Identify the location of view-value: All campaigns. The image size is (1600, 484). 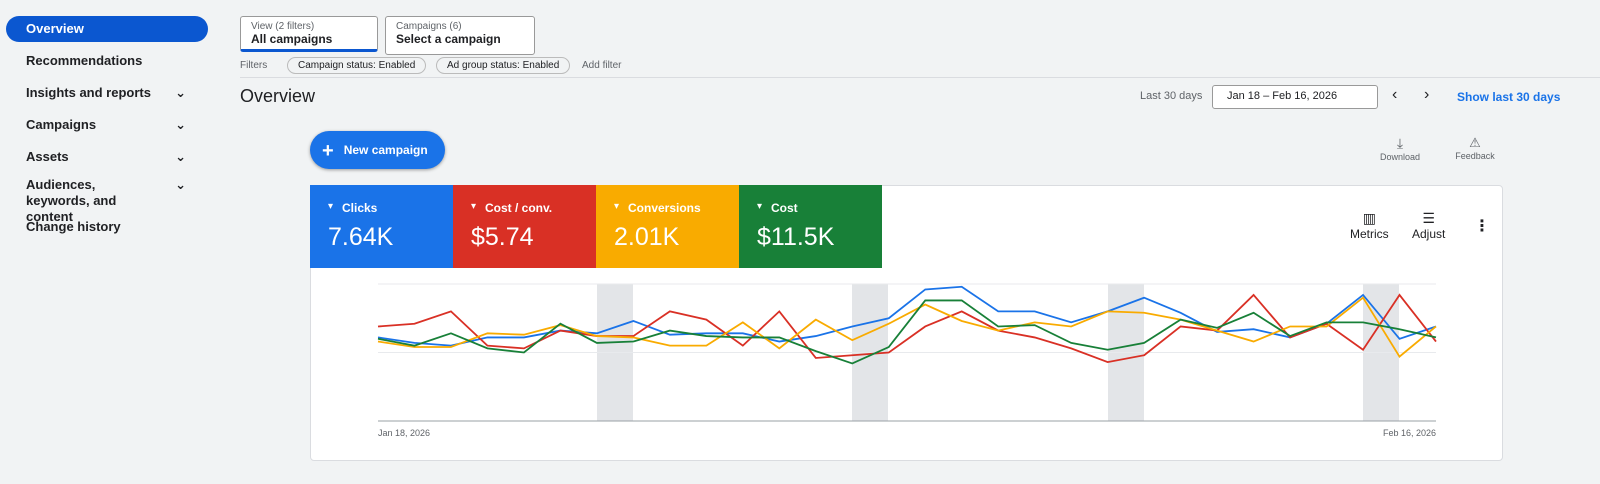
(292, 39).